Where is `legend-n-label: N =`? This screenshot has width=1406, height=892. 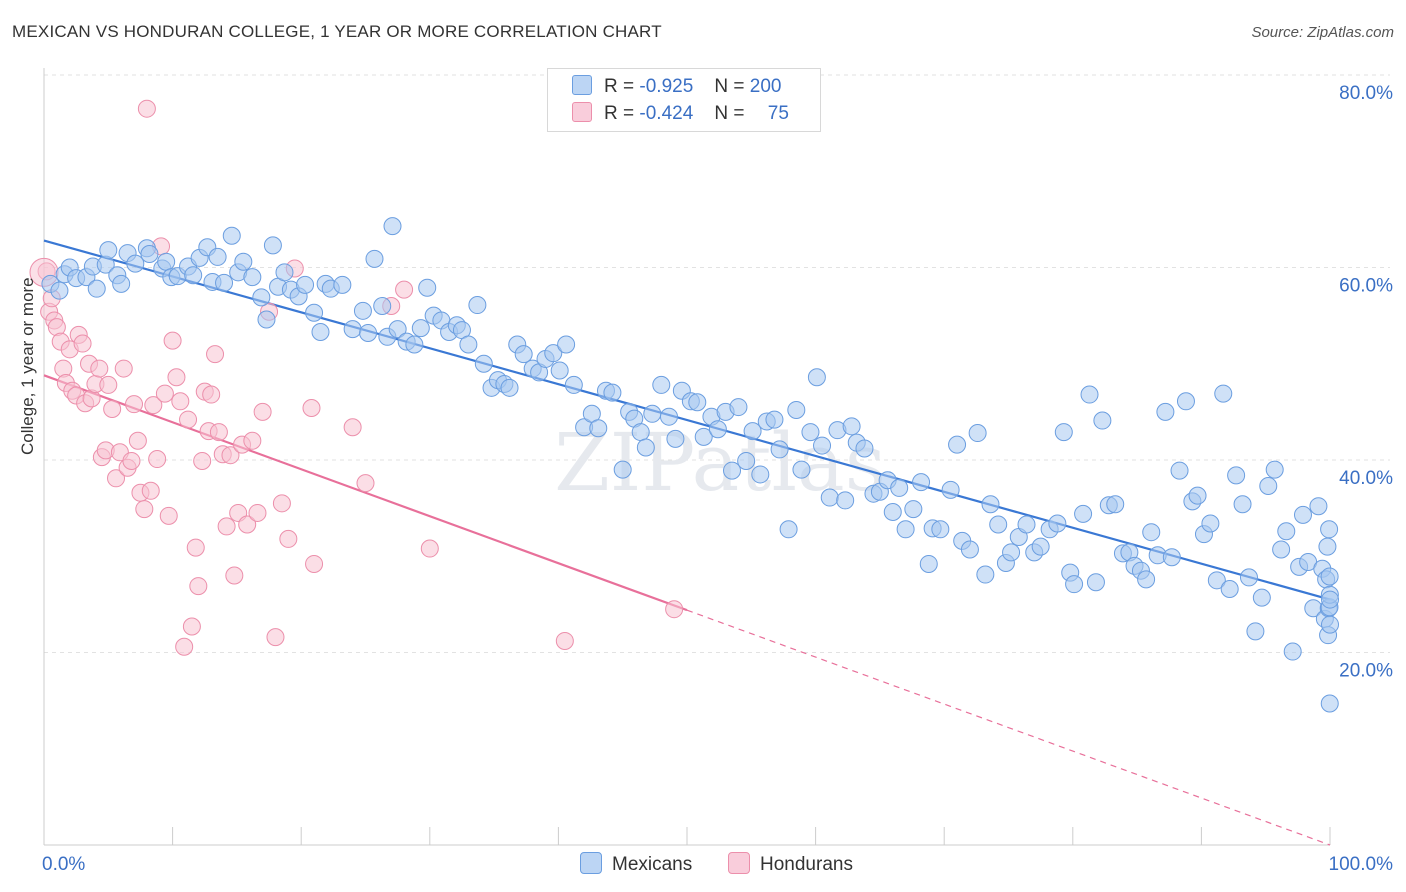
legend-n-label: N = is located at coordinates (729, 113).